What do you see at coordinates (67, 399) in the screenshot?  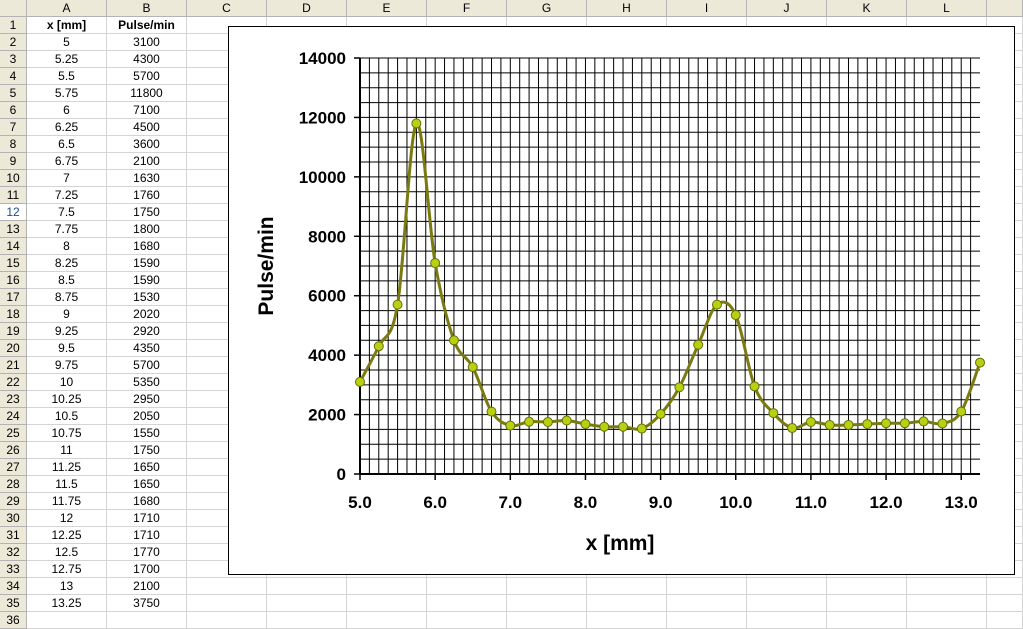 I see `table-cell: 10.25` at bounding box center [67, 399].